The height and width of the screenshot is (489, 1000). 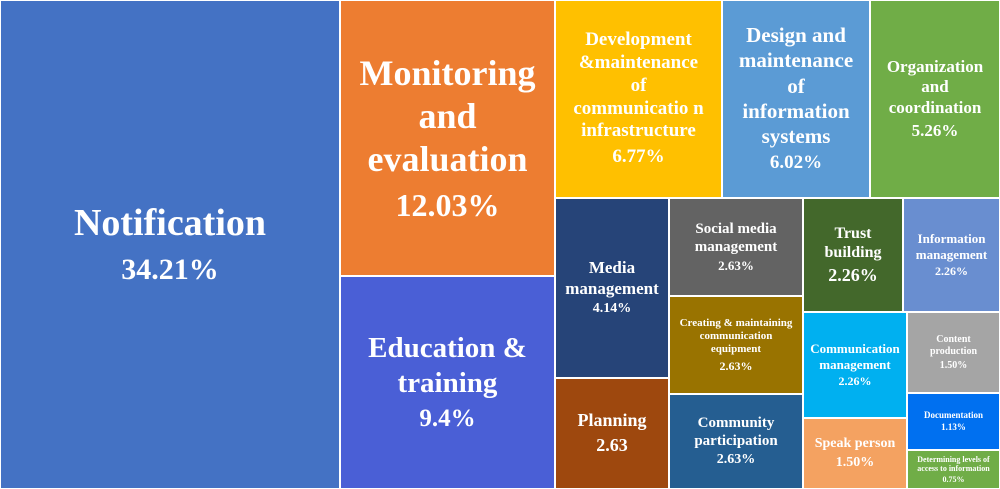 What do you see at coordinates (736, 323) in the screenshot?
I see `tile-label: Creating & maintaining` at bounding box center [736, 323].